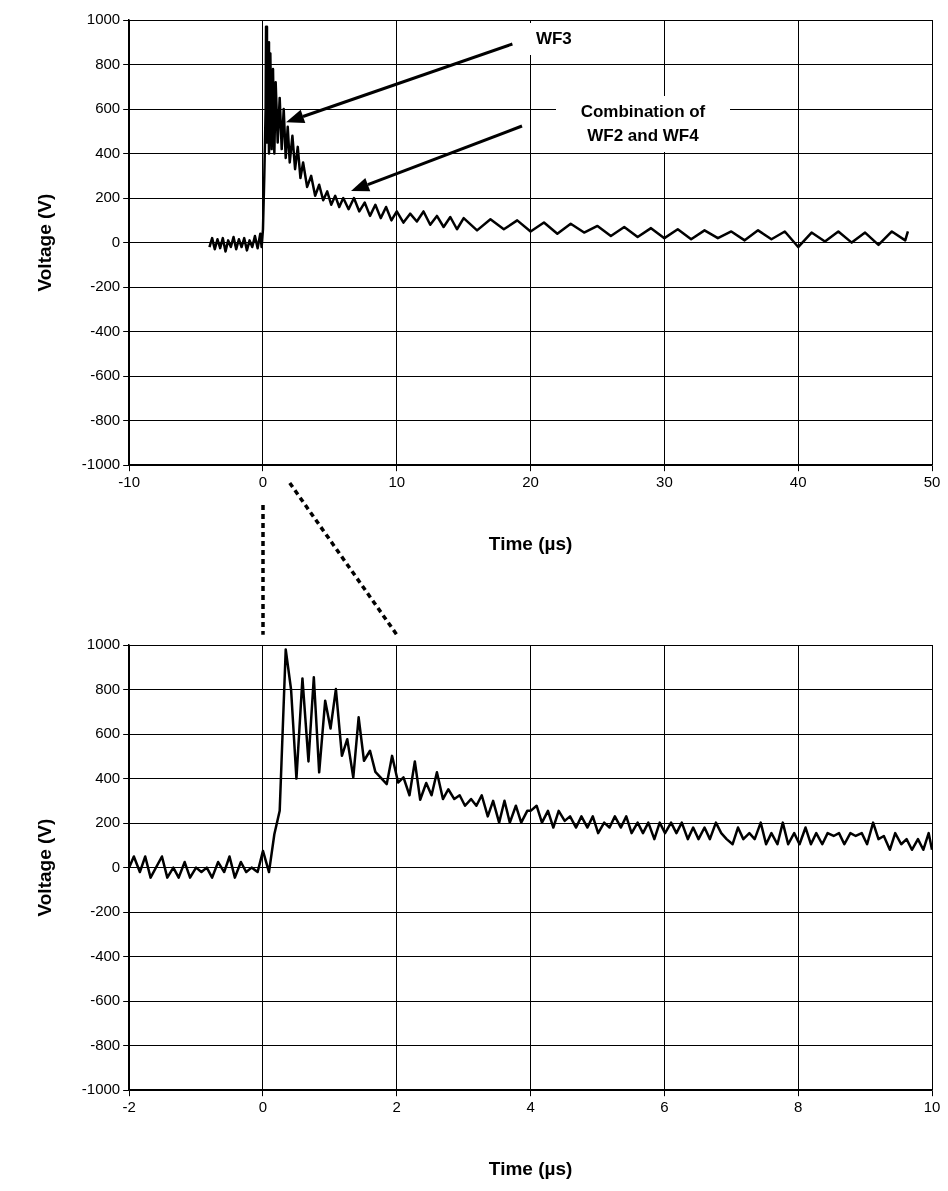 This screenshot has width=948, height=1191. What do you see at coordinates (129, 482) in the screenshot?
I see `x-tick-label: -10` at bounding box center [129, 482].